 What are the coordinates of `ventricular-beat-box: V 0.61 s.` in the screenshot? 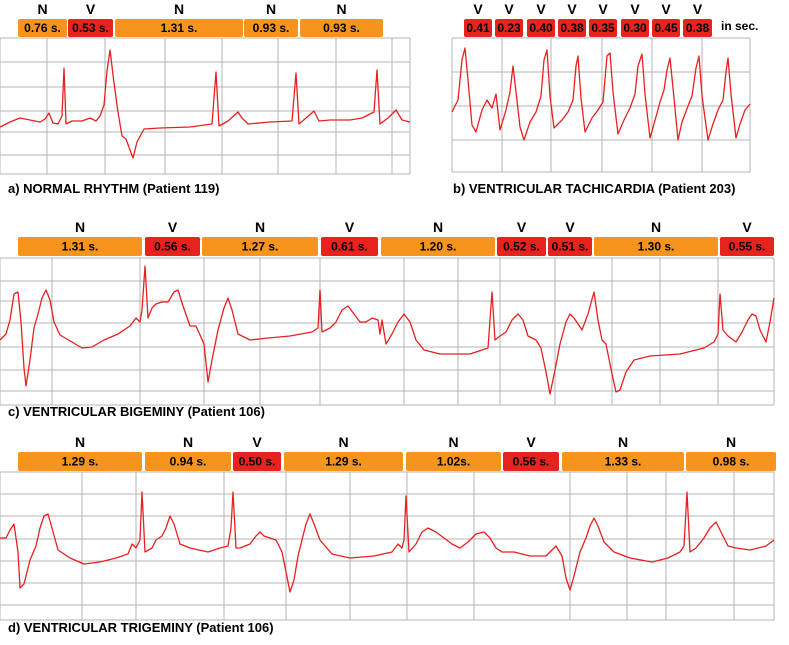 It's located at (349, 237).